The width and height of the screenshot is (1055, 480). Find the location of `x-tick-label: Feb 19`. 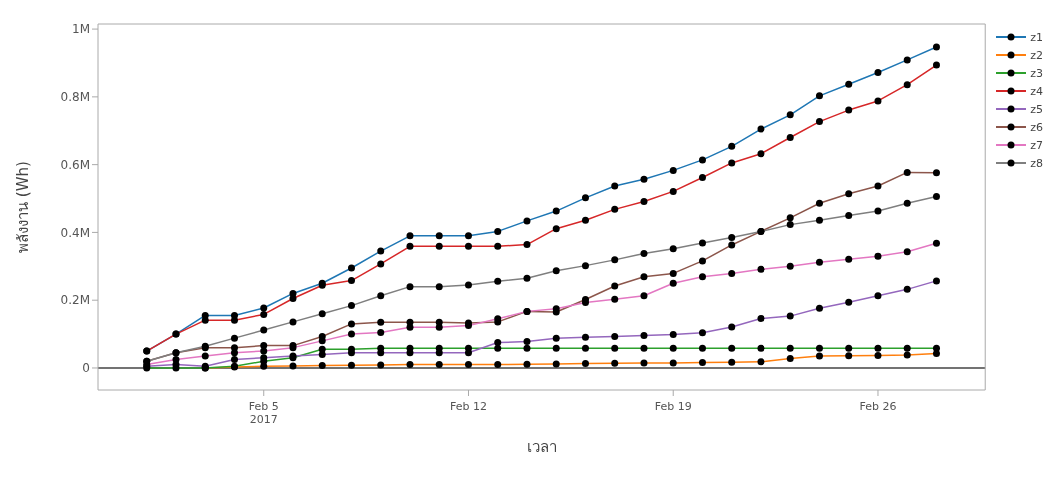

x-tick-label: Feb 19 is located at coordinates (673, 406).